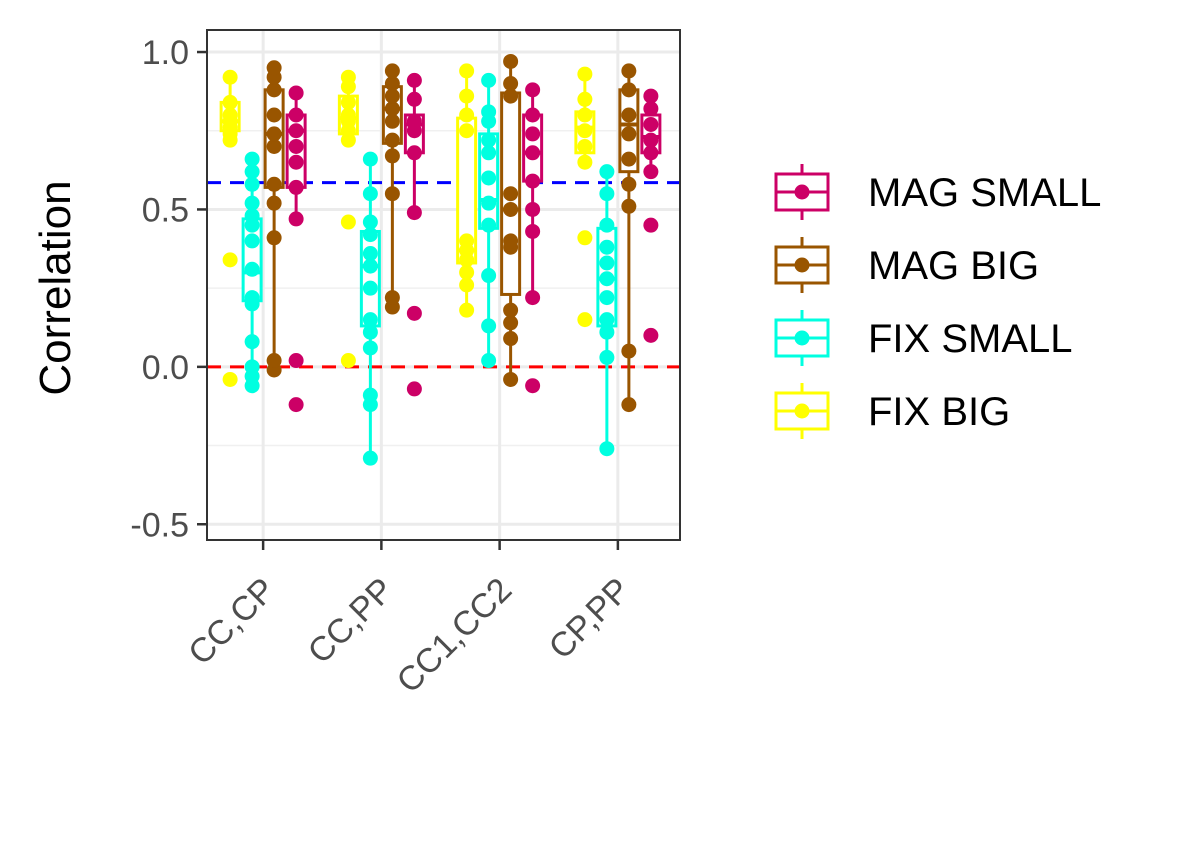  I want to click on legend-item-mag-big: MAG BIG, so click(906, 265).